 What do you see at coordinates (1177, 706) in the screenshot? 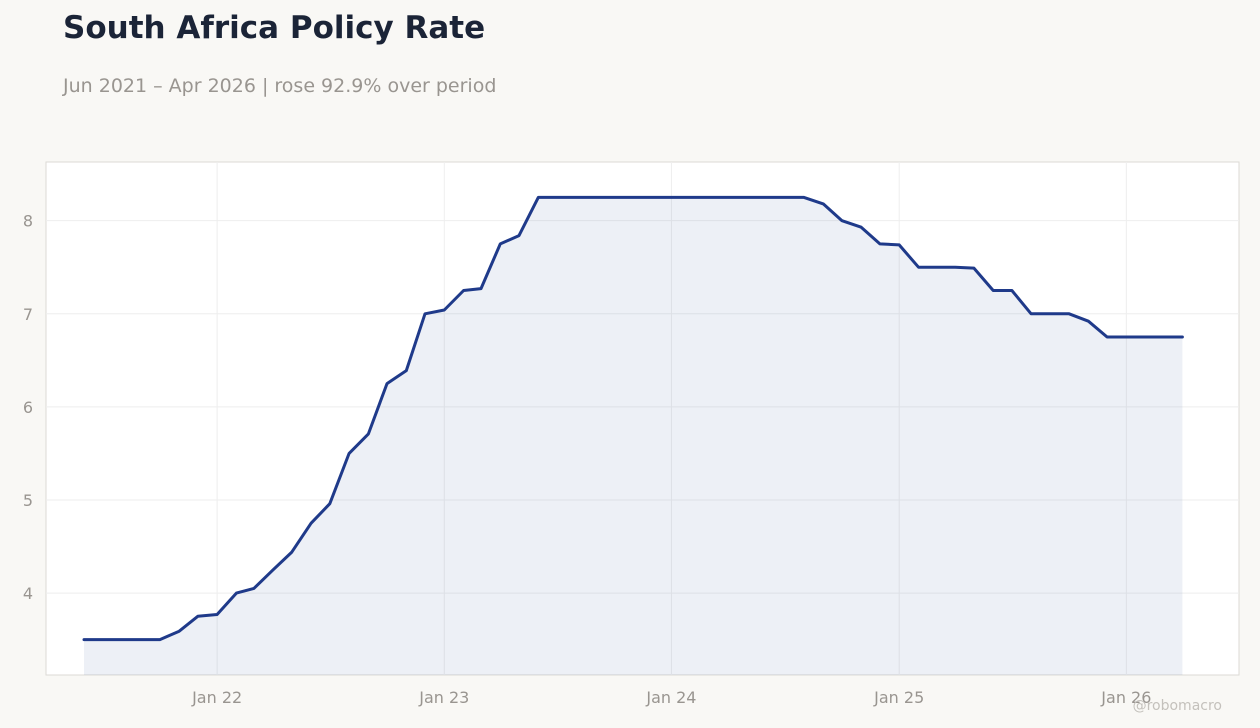
I see `watermark: @robomacro` at bounding box center [1177, 706].